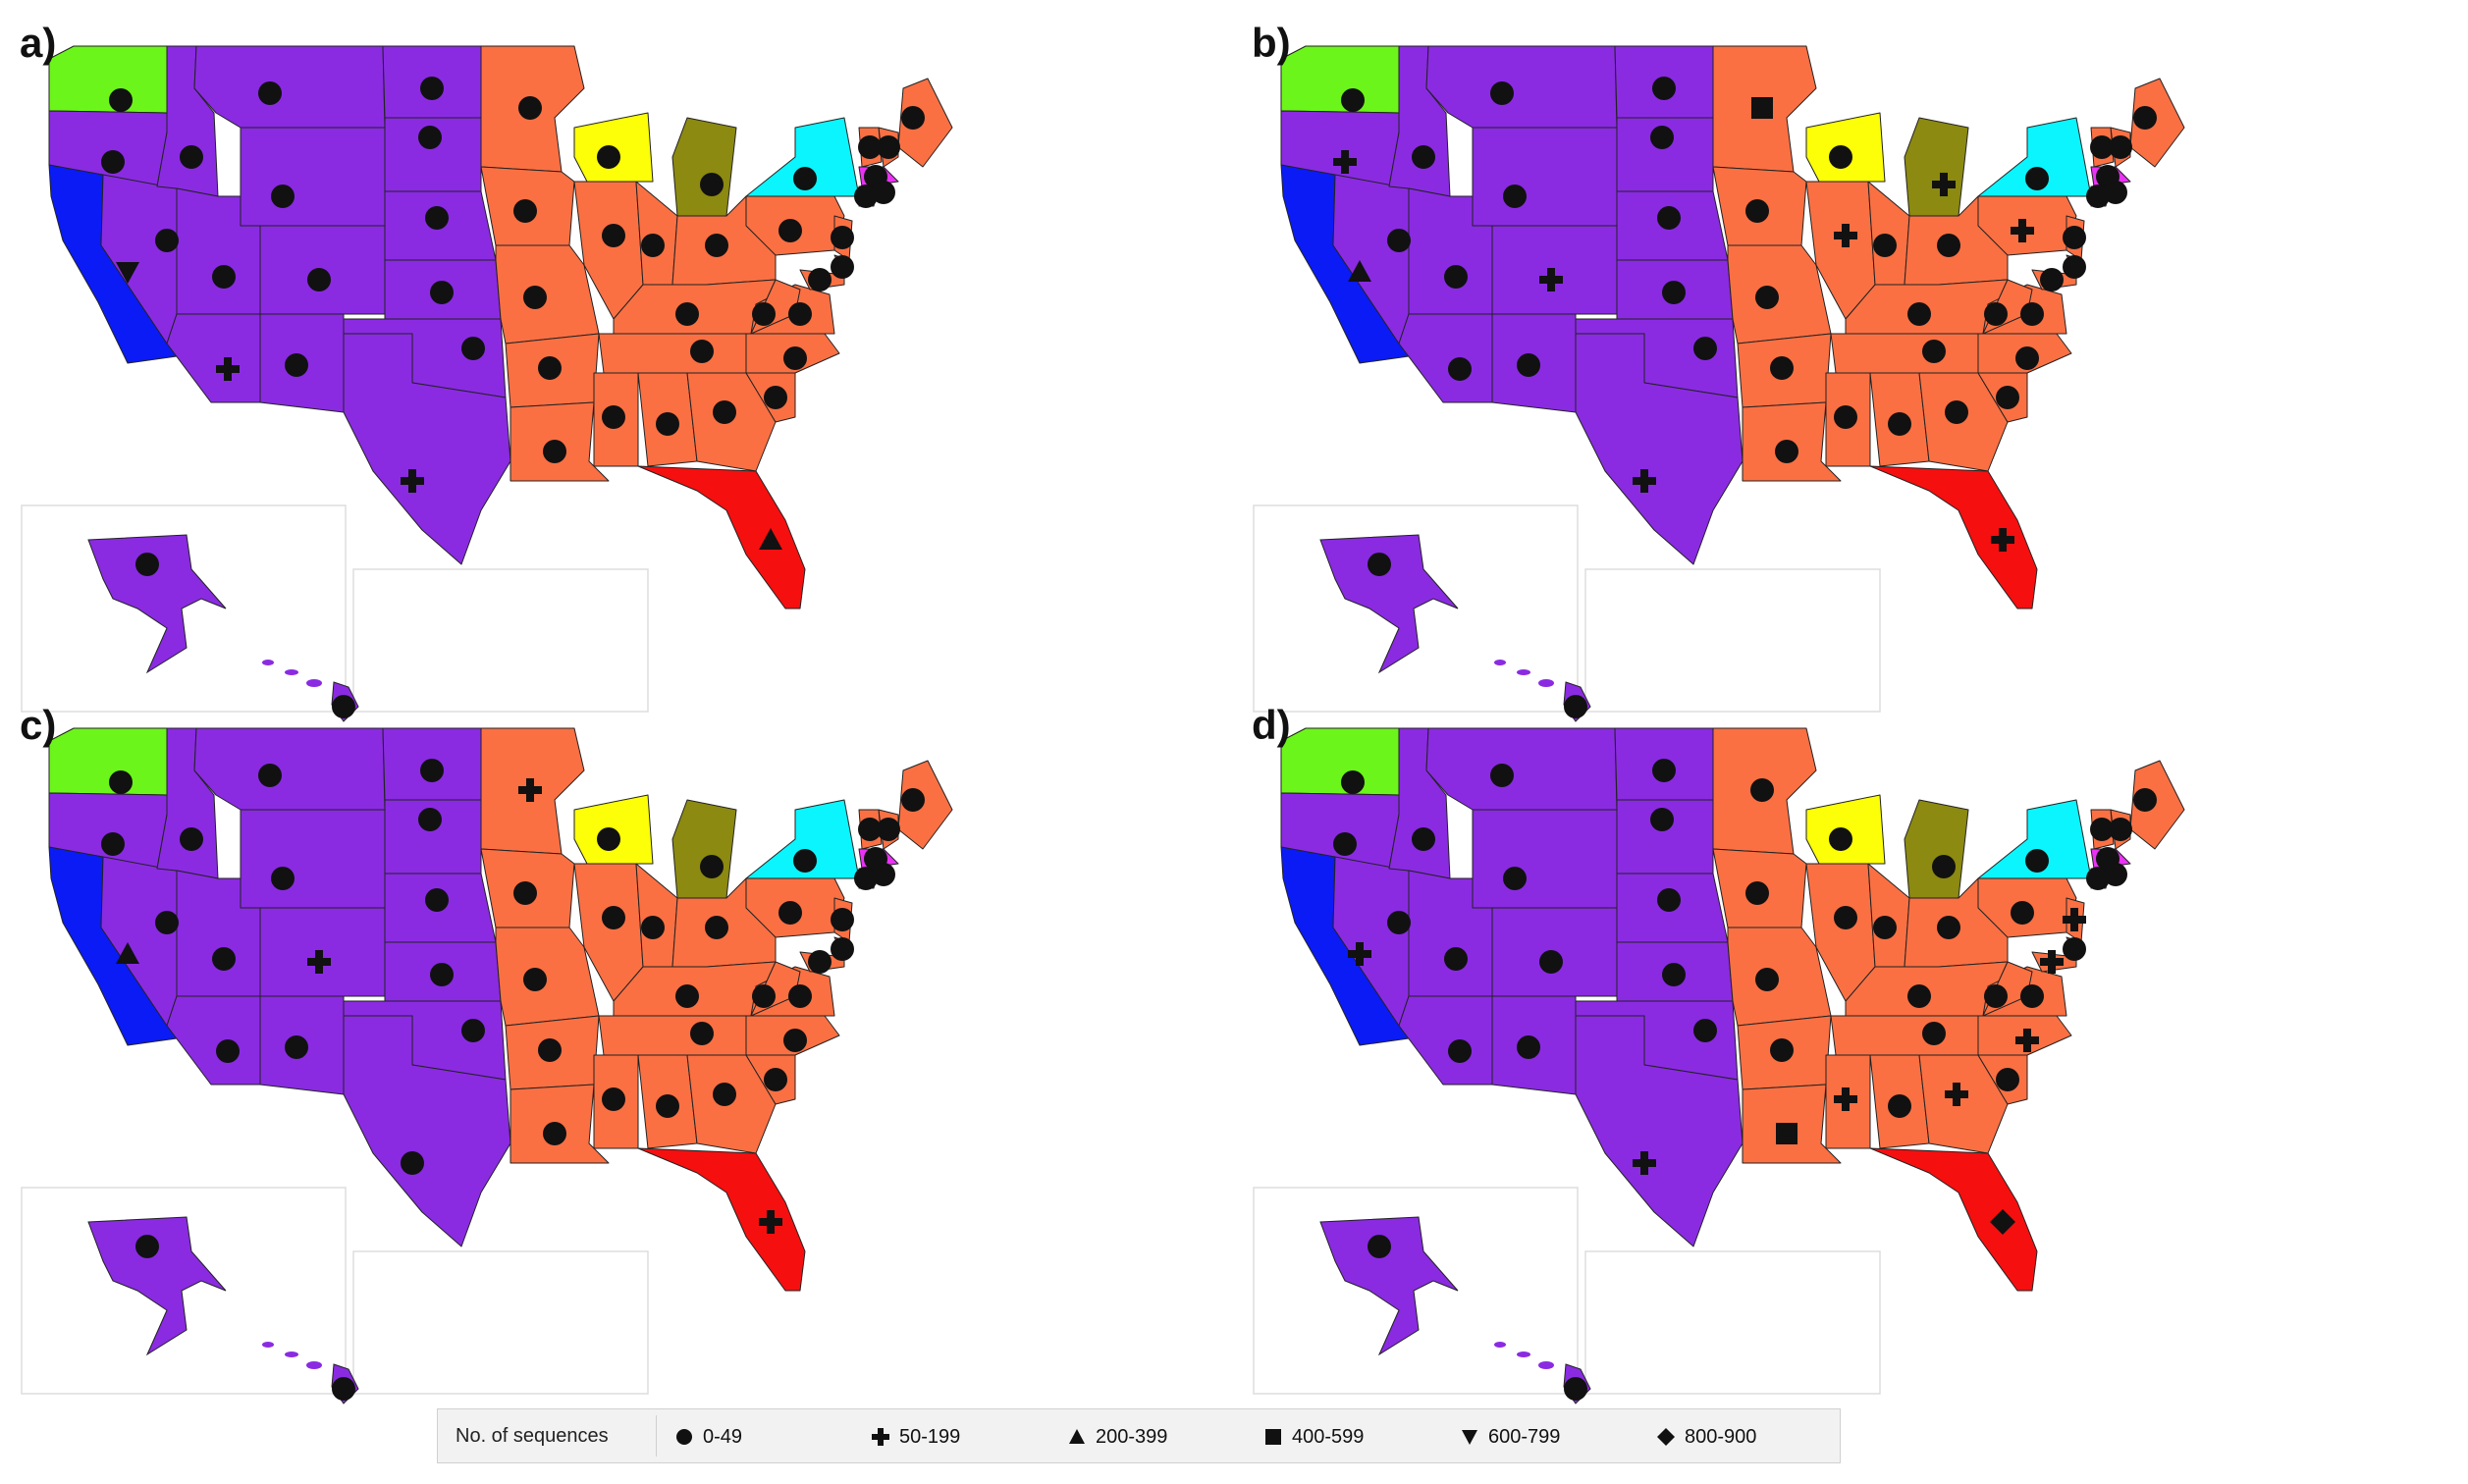 This screenshot has height=1484, width=2468. I want to click on state-ak, so click(157, 604).